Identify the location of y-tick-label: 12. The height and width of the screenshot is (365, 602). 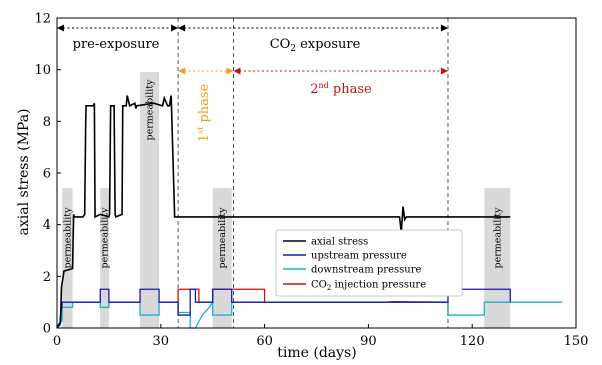
(42, 19).